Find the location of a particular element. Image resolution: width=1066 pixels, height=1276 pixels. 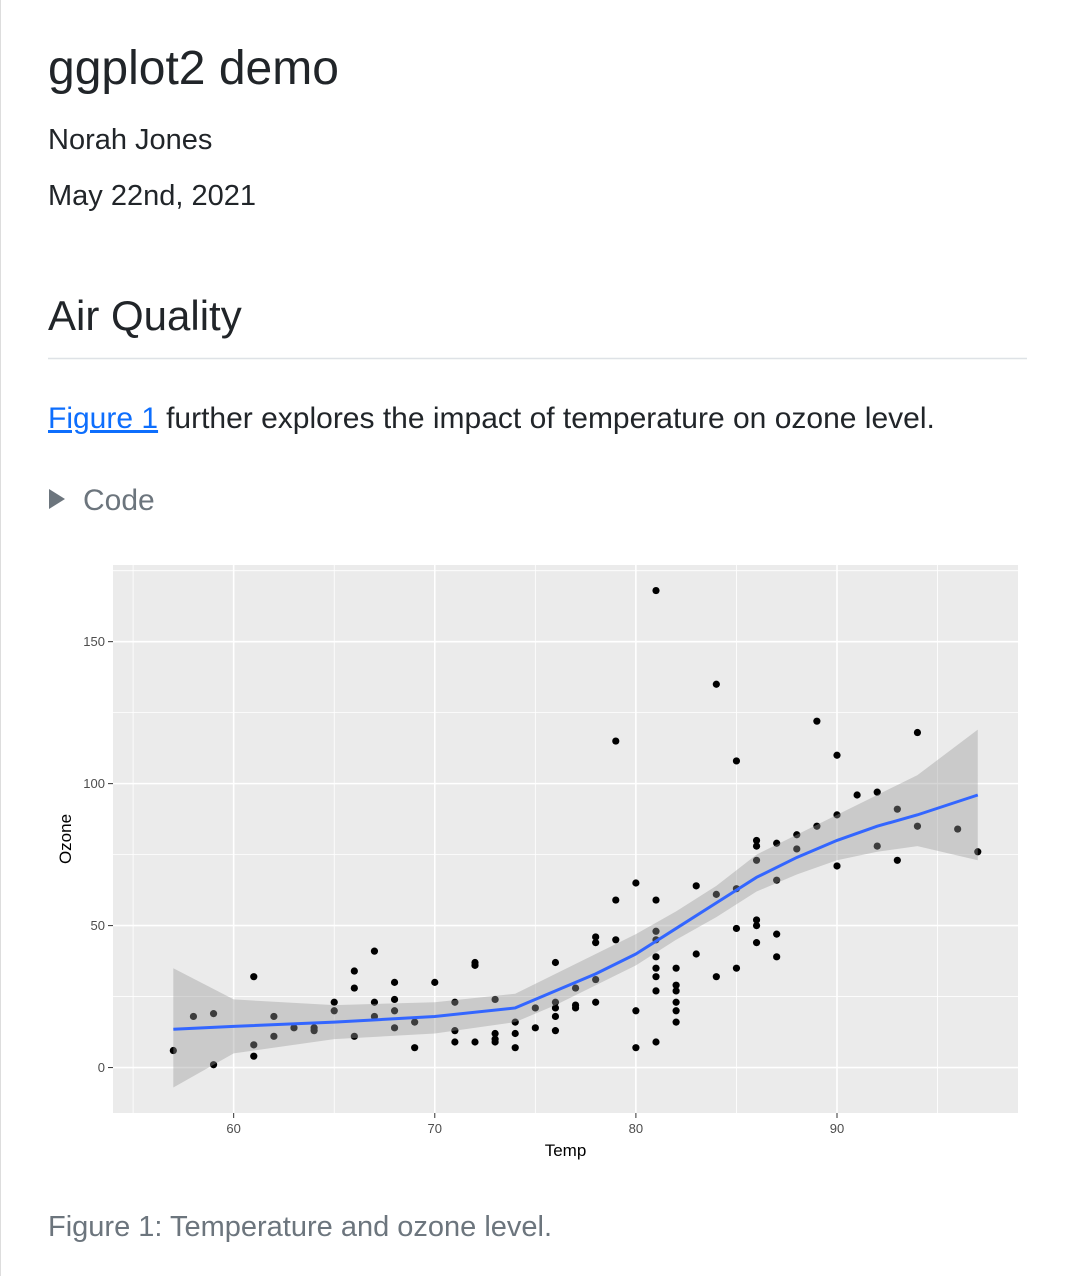

disclosure-triangle is located at coordinates (57, 499).